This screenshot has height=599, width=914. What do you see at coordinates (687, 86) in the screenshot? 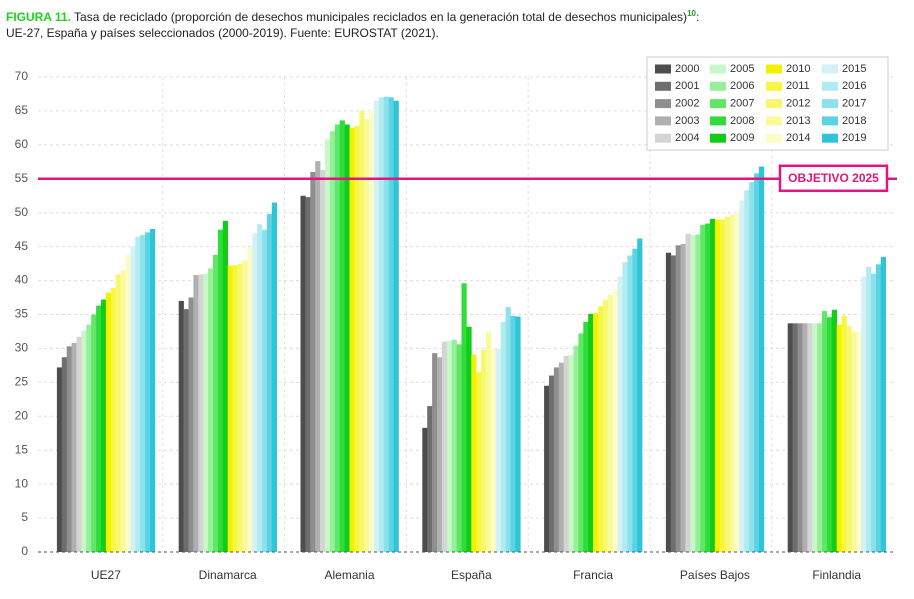
I see `legend-label: 2001` at bounding box center [687, 86].